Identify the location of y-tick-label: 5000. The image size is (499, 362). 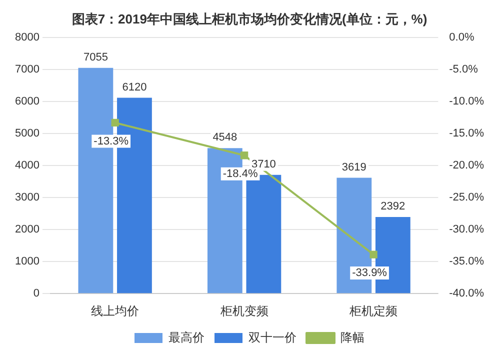
(27, 134).